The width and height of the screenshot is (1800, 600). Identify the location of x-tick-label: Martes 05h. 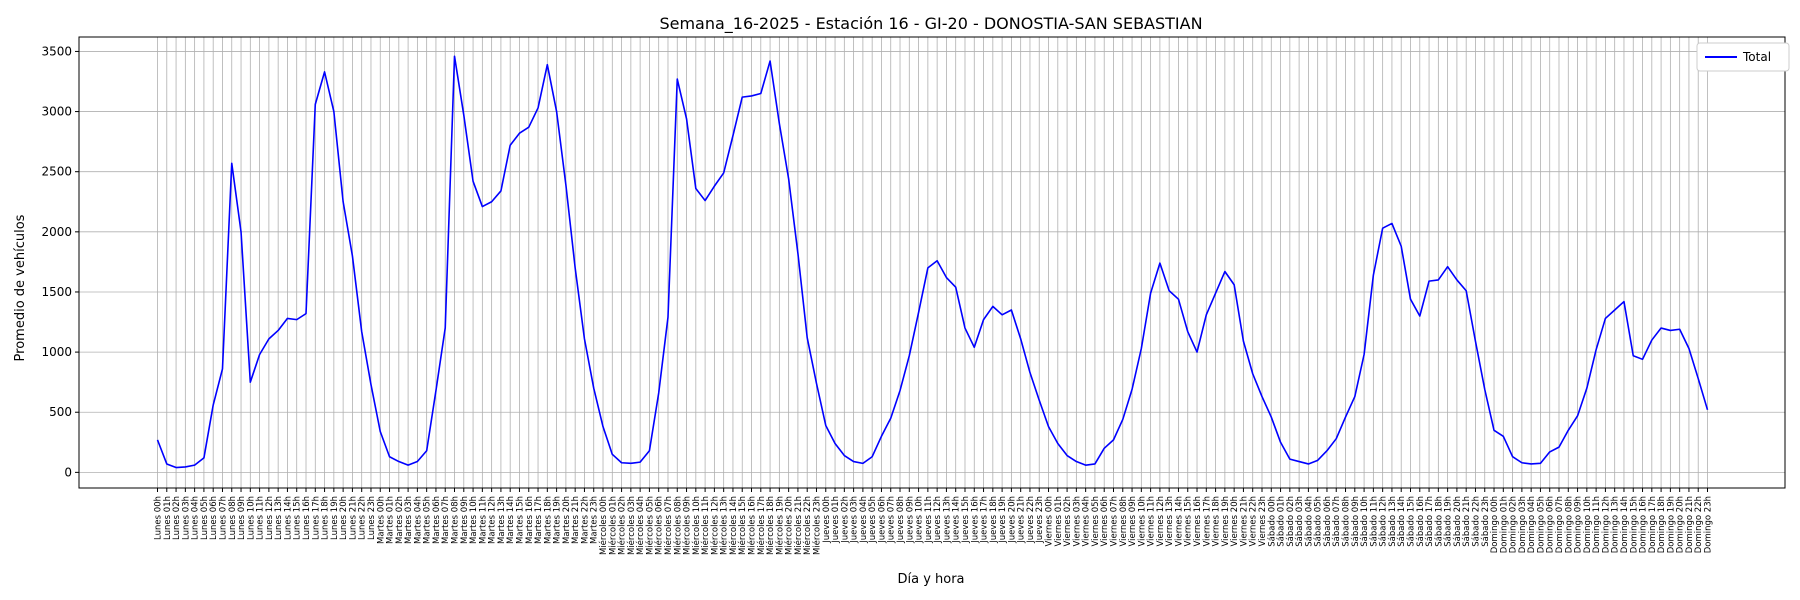
(428, 520).